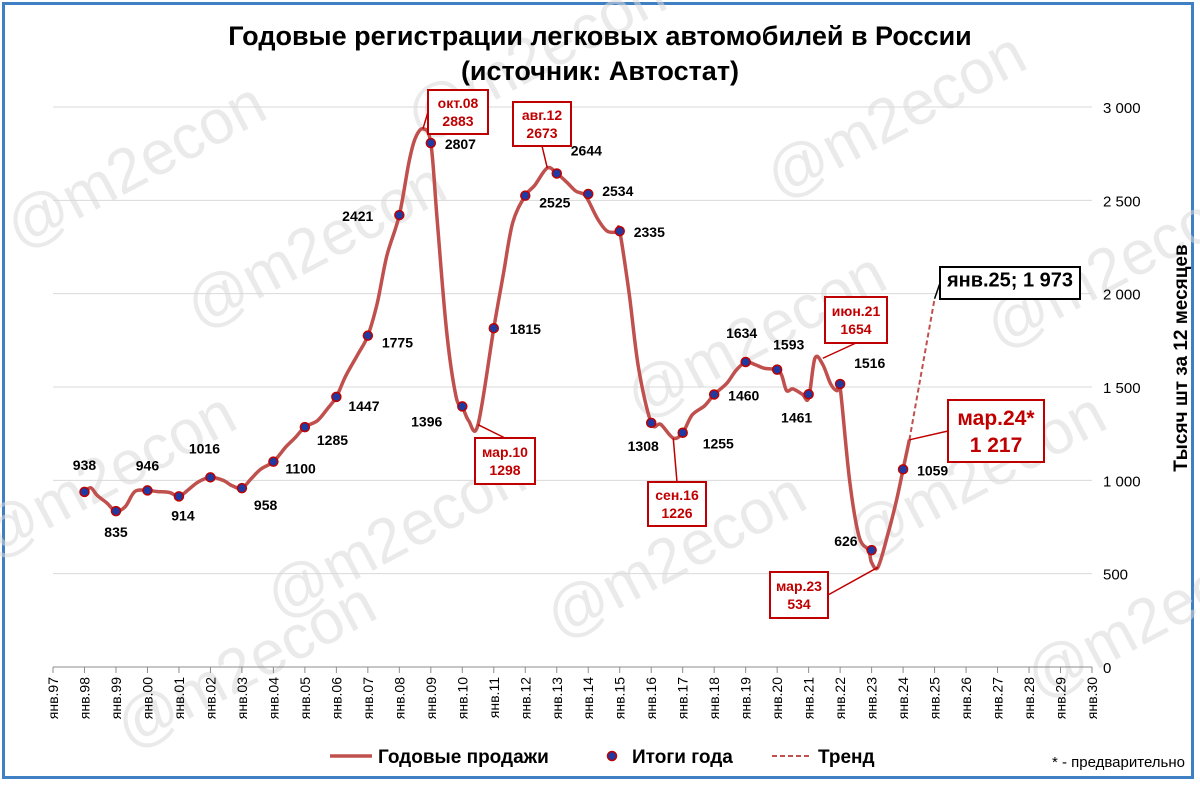 The image size is (1200, 785). What do you see at coordinates (846, 541) in the screenshot?
I see `data-label: 626` at bounding box center [846, 541].